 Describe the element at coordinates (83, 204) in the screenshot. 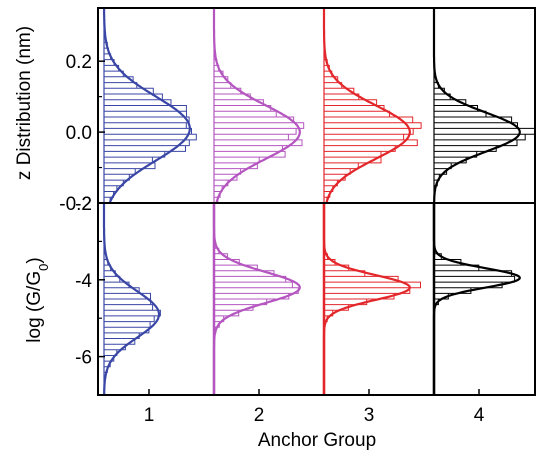

I see `y-tick-label-panel2: -2` at that location.